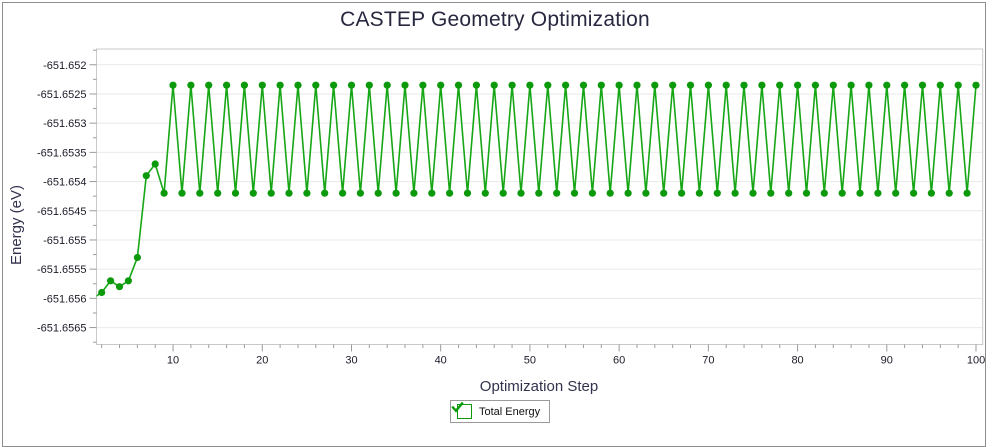  What do you see at coordinates (62, 270) in the screenshot?
I see `y-tick-label: -651.6555` at bounding box center [62, 270].